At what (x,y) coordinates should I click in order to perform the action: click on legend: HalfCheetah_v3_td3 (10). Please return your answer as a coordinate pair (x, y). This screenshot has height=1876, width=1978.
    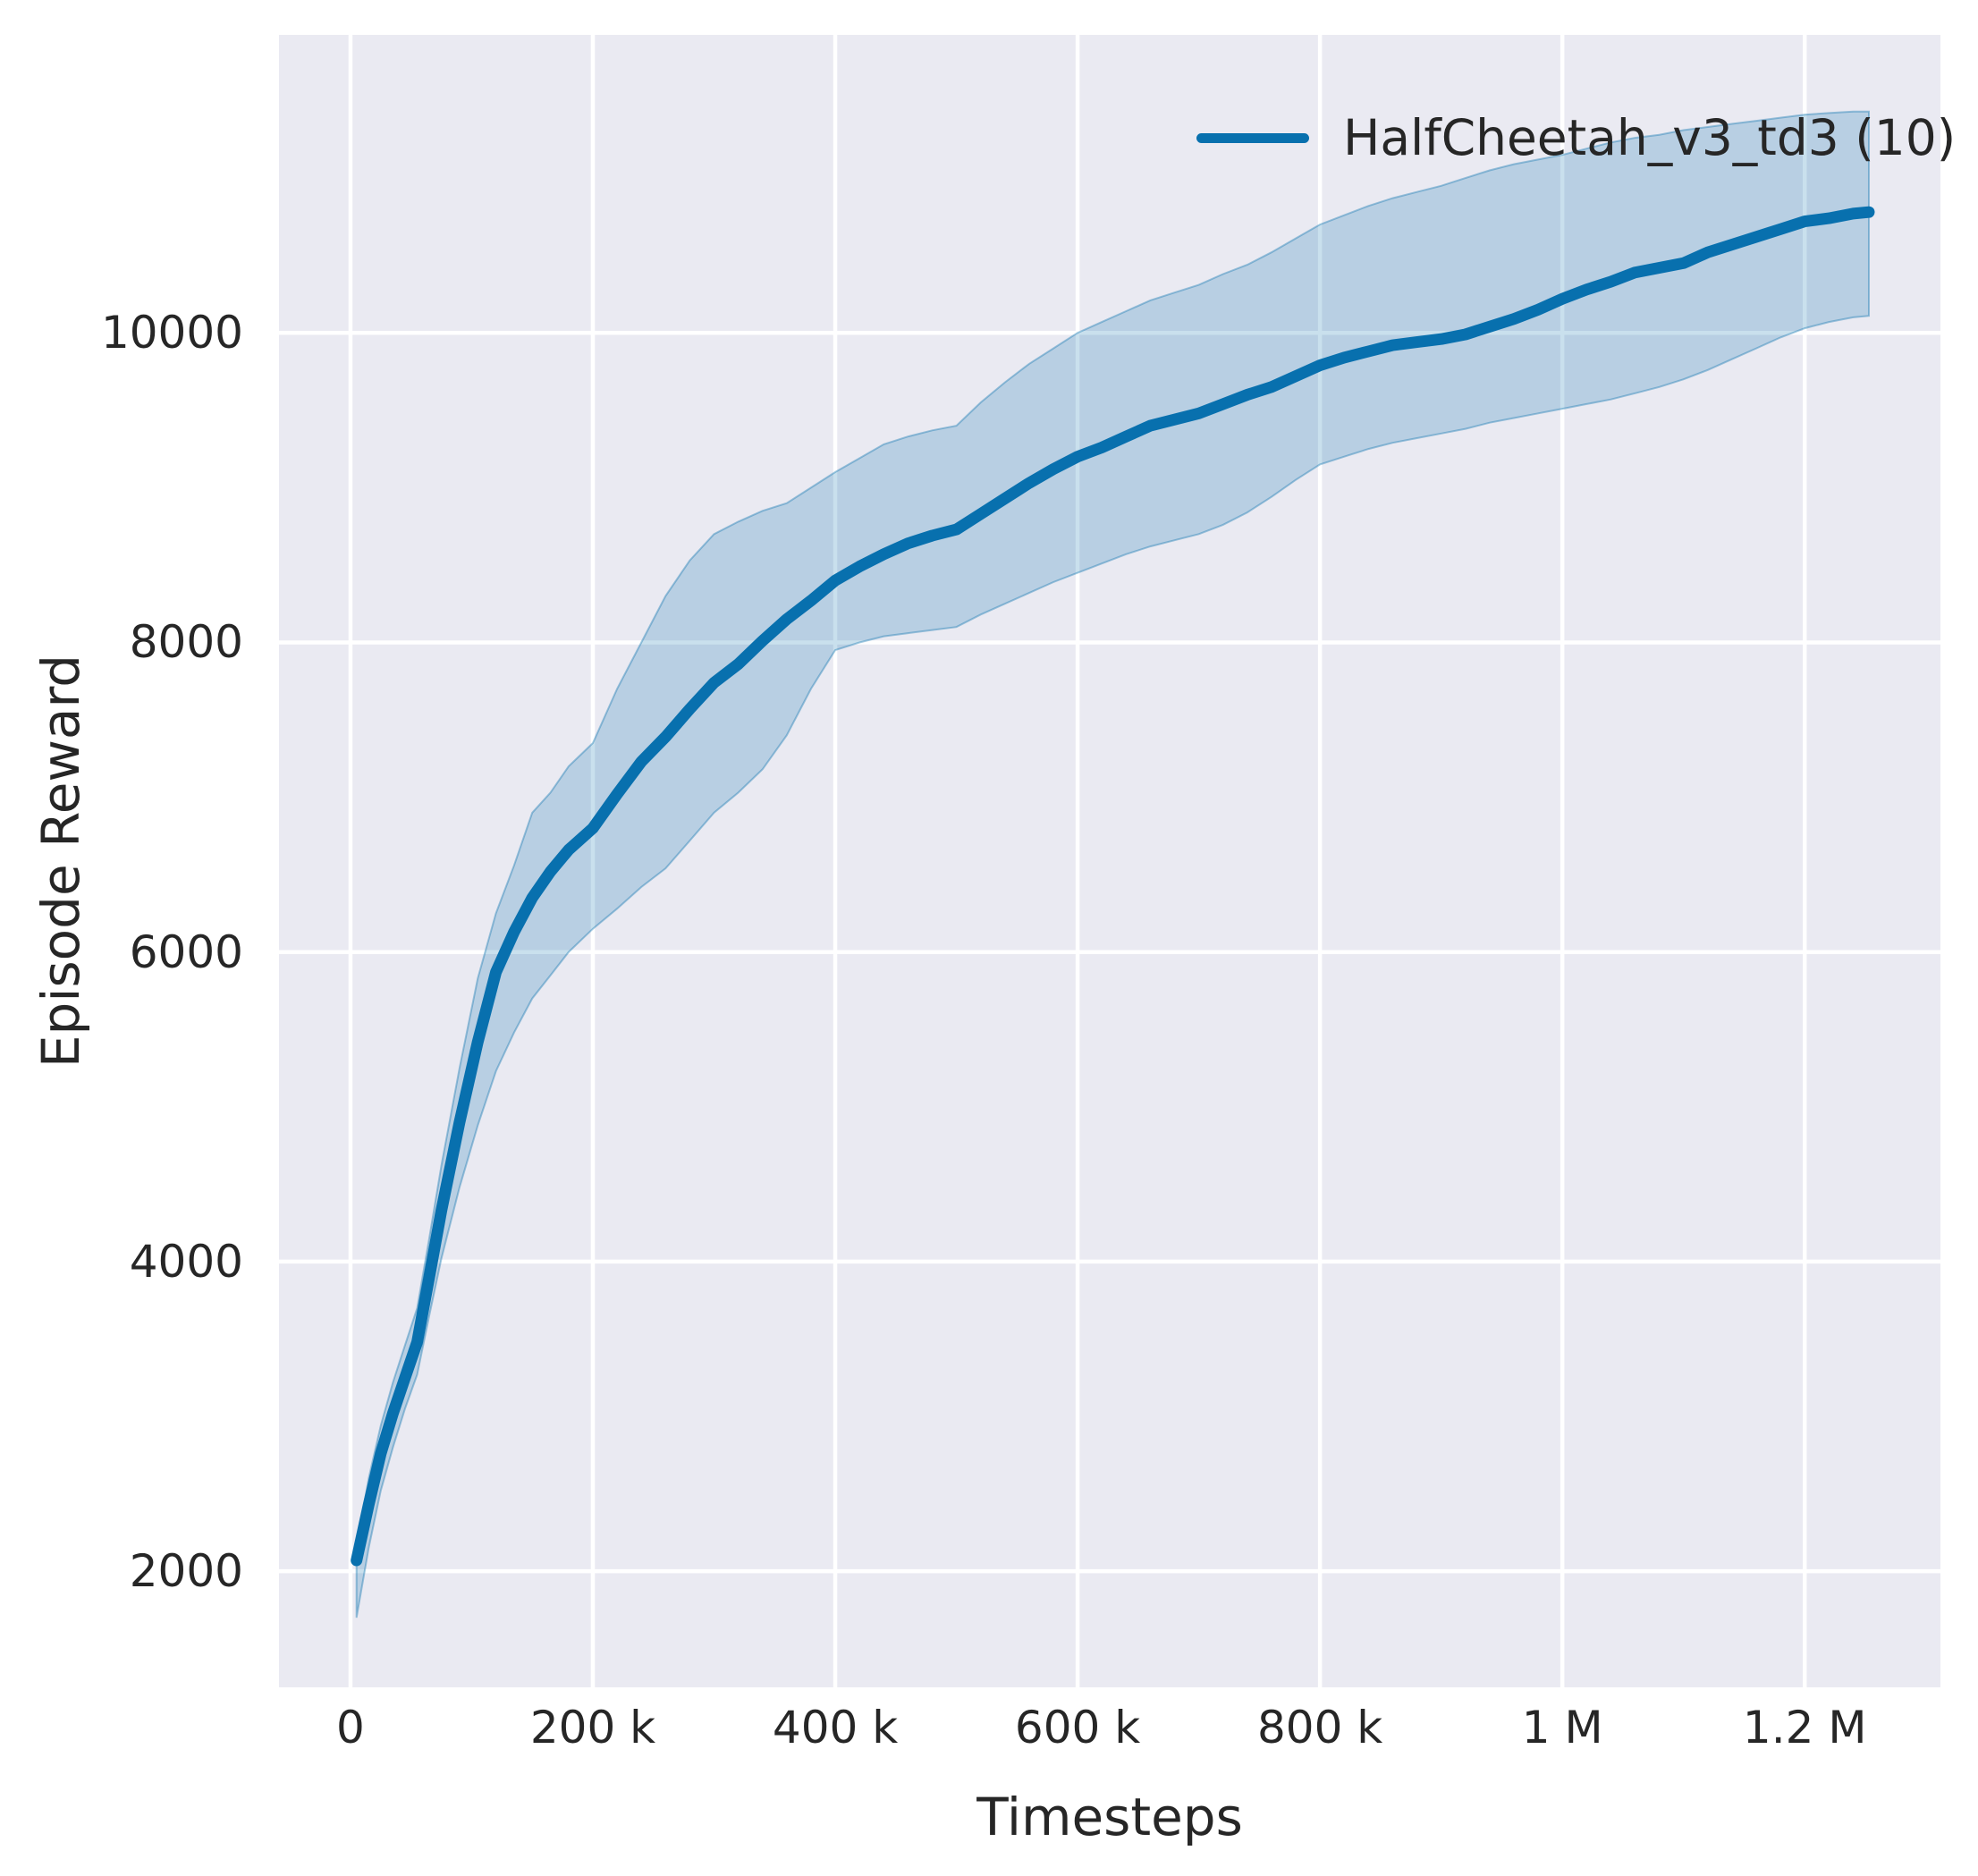
    Looking at the image, I should click on (1576, 138).